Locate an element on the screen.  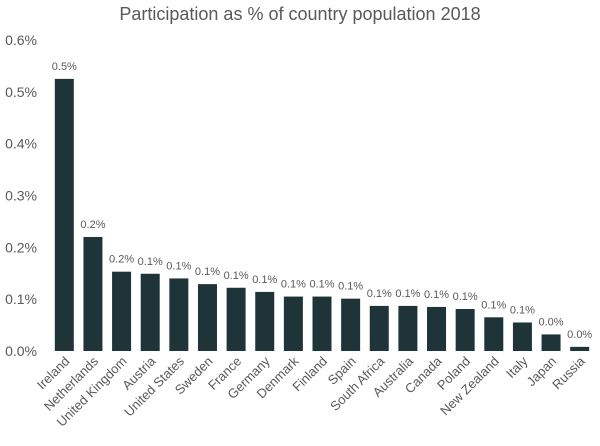
y-tick-label: 0.2% is located at coordinates (21, 247).